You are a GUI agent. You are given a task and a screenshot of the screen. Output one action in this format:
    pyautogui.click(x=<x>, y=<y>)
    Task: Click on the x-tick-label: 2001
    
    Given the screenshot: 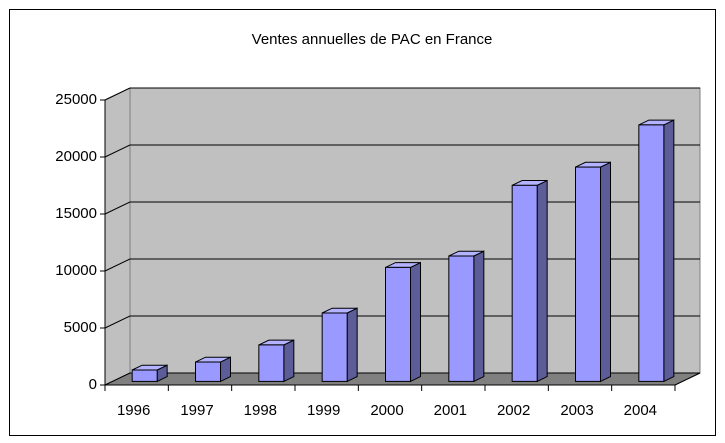 What is the action you would take?
    pyautogui.click(x=450, y=410)
    